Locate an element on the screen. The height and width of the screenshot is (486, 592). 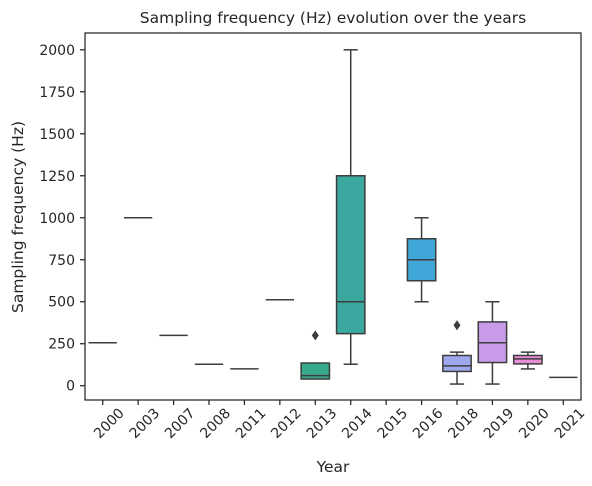
x-tick-label: 2014 is located at coordinates (357, 423).